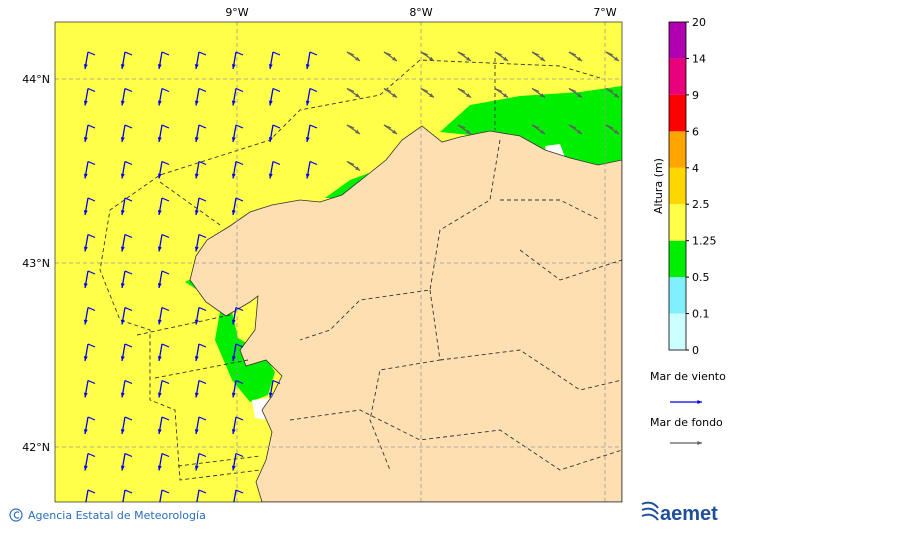 The image size is (900, 533). Describe the element at coordinates (688, 376) in the screenshot. I see `legend-label: Mar de viento` at that location.